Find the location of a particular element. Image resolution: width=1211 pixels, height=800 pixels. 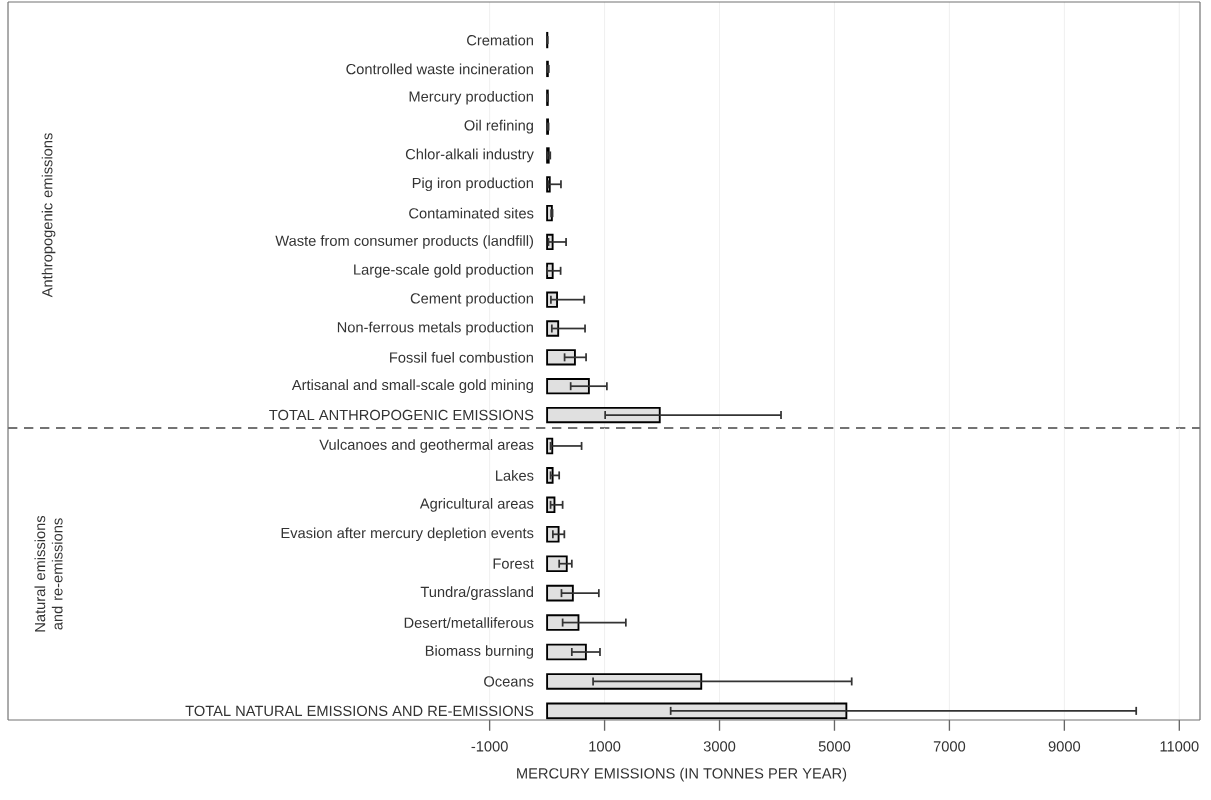

y-tick-label: Non-ferrous metals production is located at coordinates (435, 328).